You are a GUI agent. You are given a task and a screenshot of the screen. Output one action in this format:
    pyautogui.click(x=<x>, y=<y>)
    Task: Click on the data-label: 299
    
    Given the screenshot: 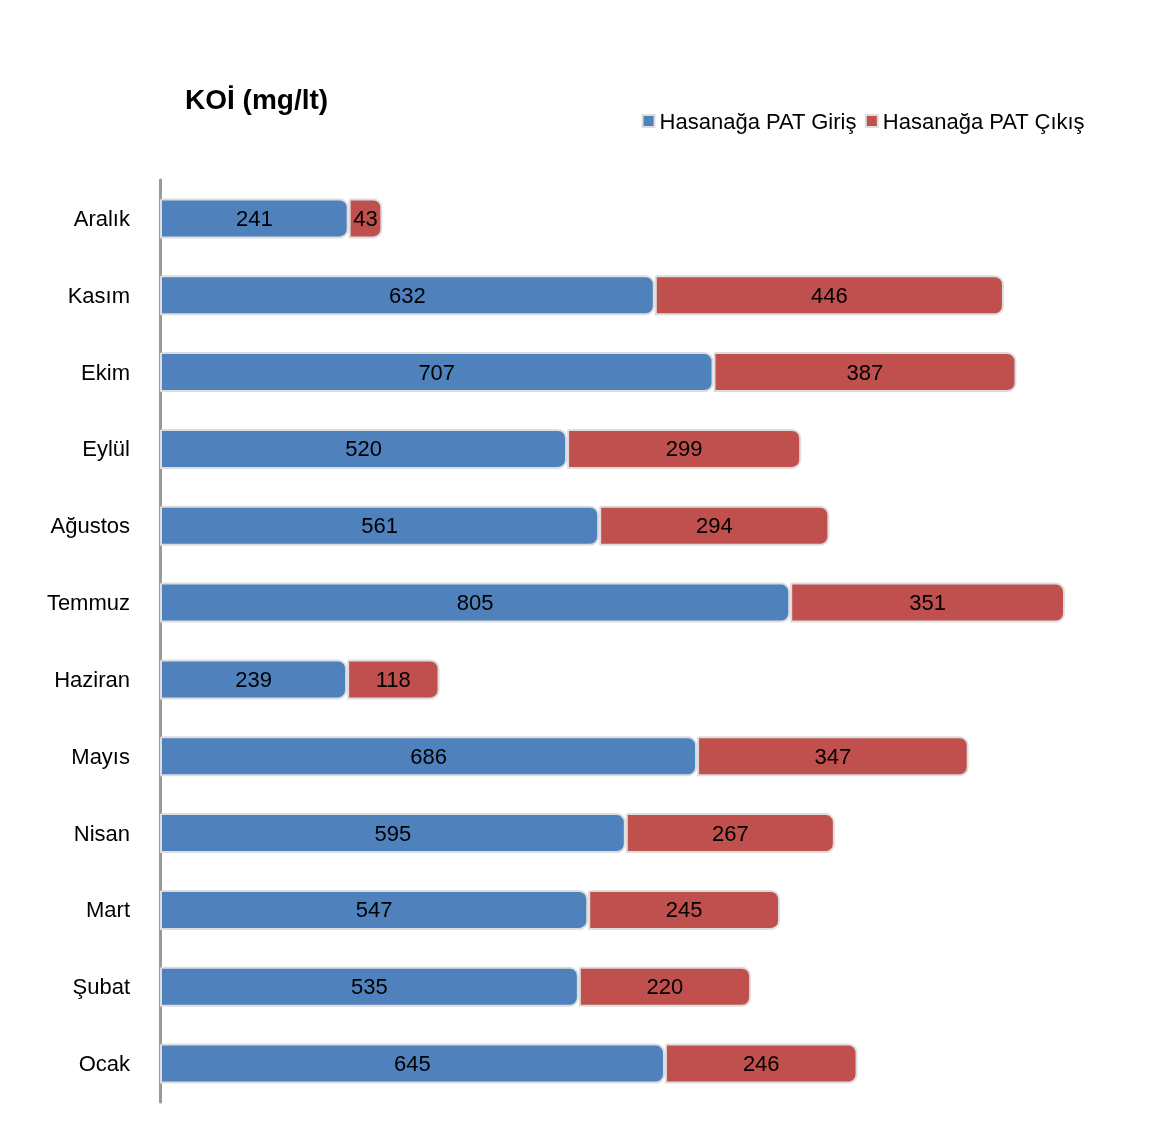 What is the action you would take?
    pyautogui.click(x=684, y=449)
    